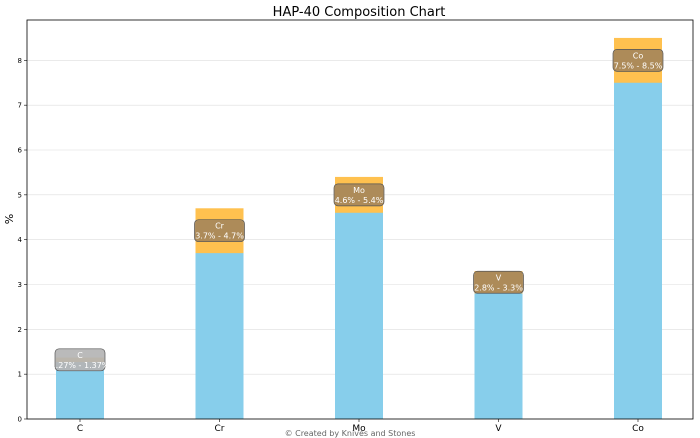 Image resolution: width=700 pixels, height=438 pixels. What do you see at coordinates (638, 55) in the screenshot?
I see `label-element-co: Co` at bounding box center [638, 55].